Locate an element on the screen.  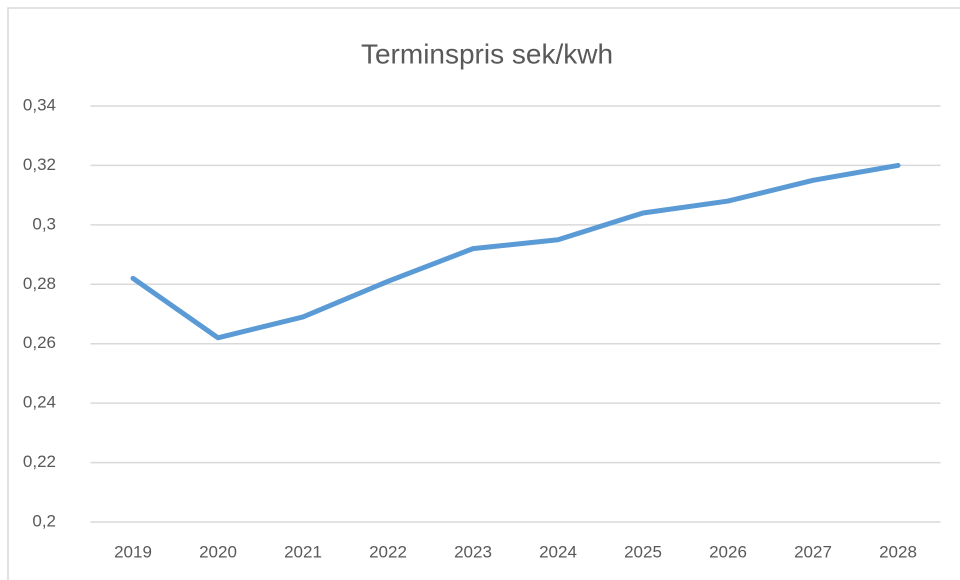
x-tick-label: 2023 is located at coordinates (473, 551).